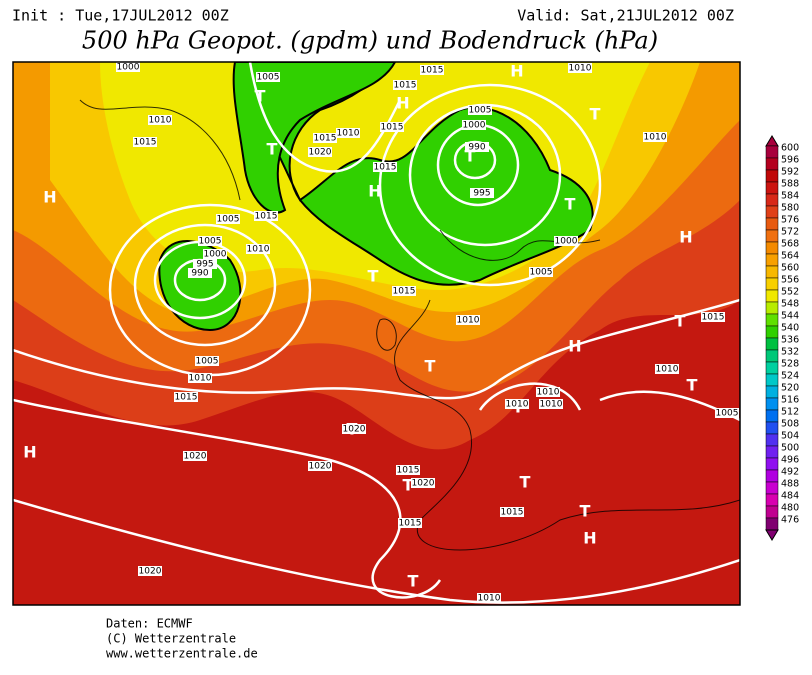  I want to click on colorbar-label: 600, so click(790, 148).